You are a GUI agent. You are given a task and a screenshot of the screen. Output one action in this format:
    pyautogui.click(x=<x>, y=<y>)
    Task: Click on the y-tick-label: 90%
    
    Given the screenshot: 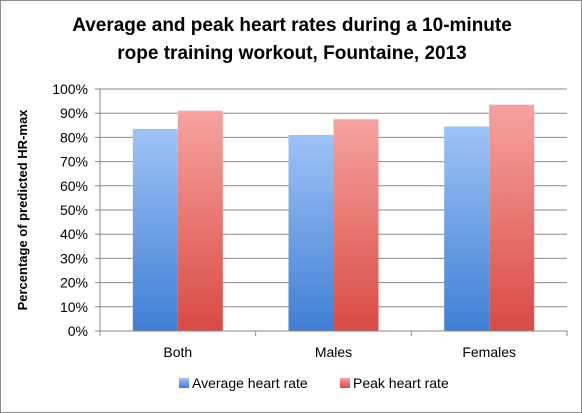 What is the action you would take?
    pyautogui.click(x=74, y=113)
    